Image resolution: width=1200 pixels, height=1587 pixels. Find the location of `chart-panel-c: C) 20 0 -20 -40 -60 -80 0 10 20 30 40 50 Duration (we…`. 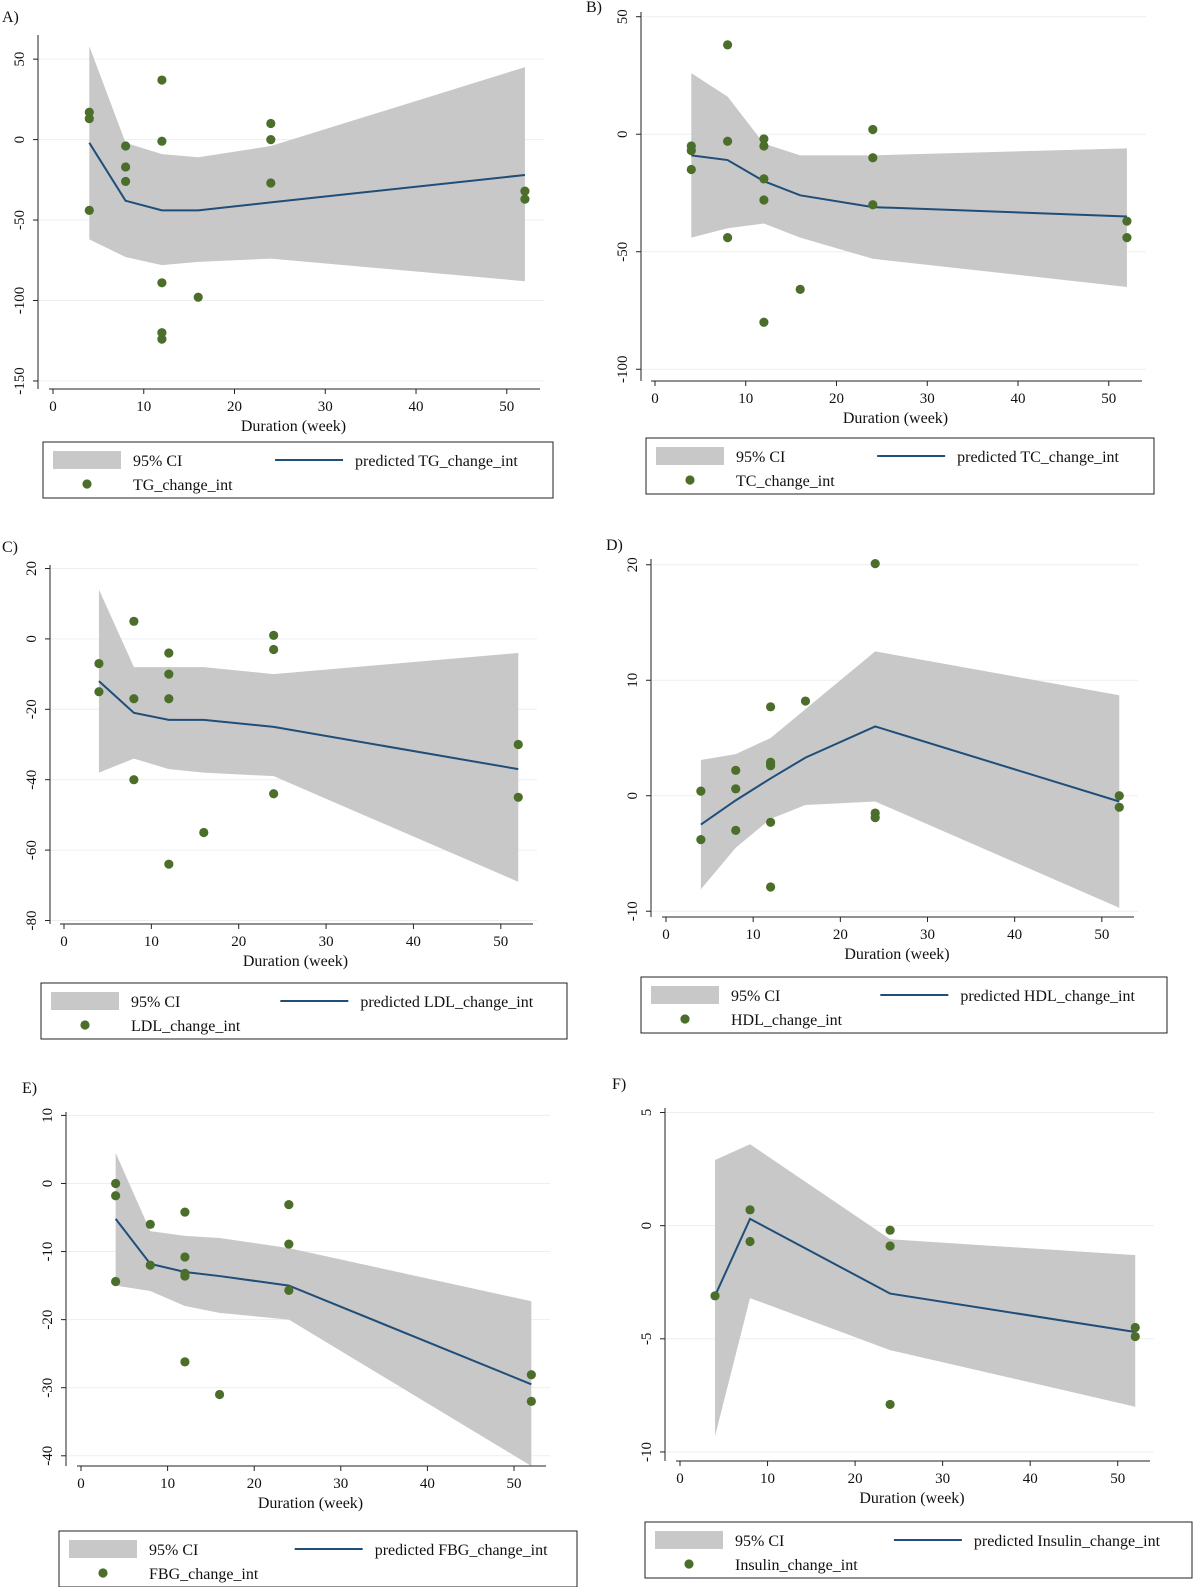

chart-panel-c: C) 20 0 -20 -40 -60 -80 0 10 20 30 40 50 Duration (we… is located at coordinates (285, 789).